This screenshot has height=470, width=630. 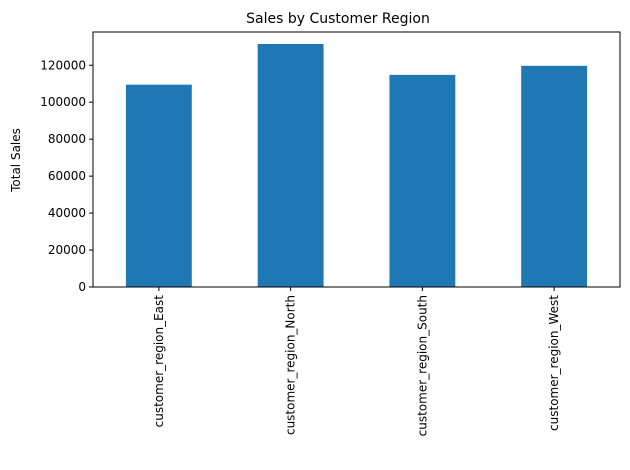 I want to click on bar-customer_region_South, so click(x=422, y=180).